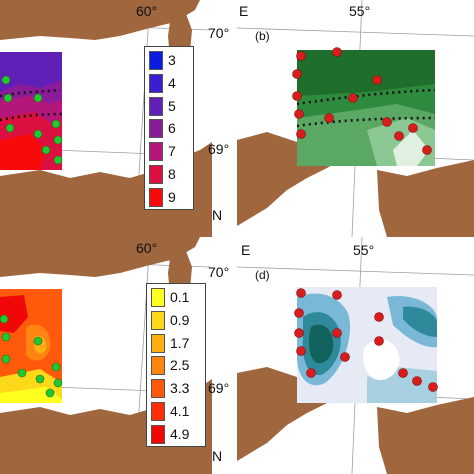 The width and height of the screenshot is (474, 474). I want to click on legend-value: 3, so click(172, 60).